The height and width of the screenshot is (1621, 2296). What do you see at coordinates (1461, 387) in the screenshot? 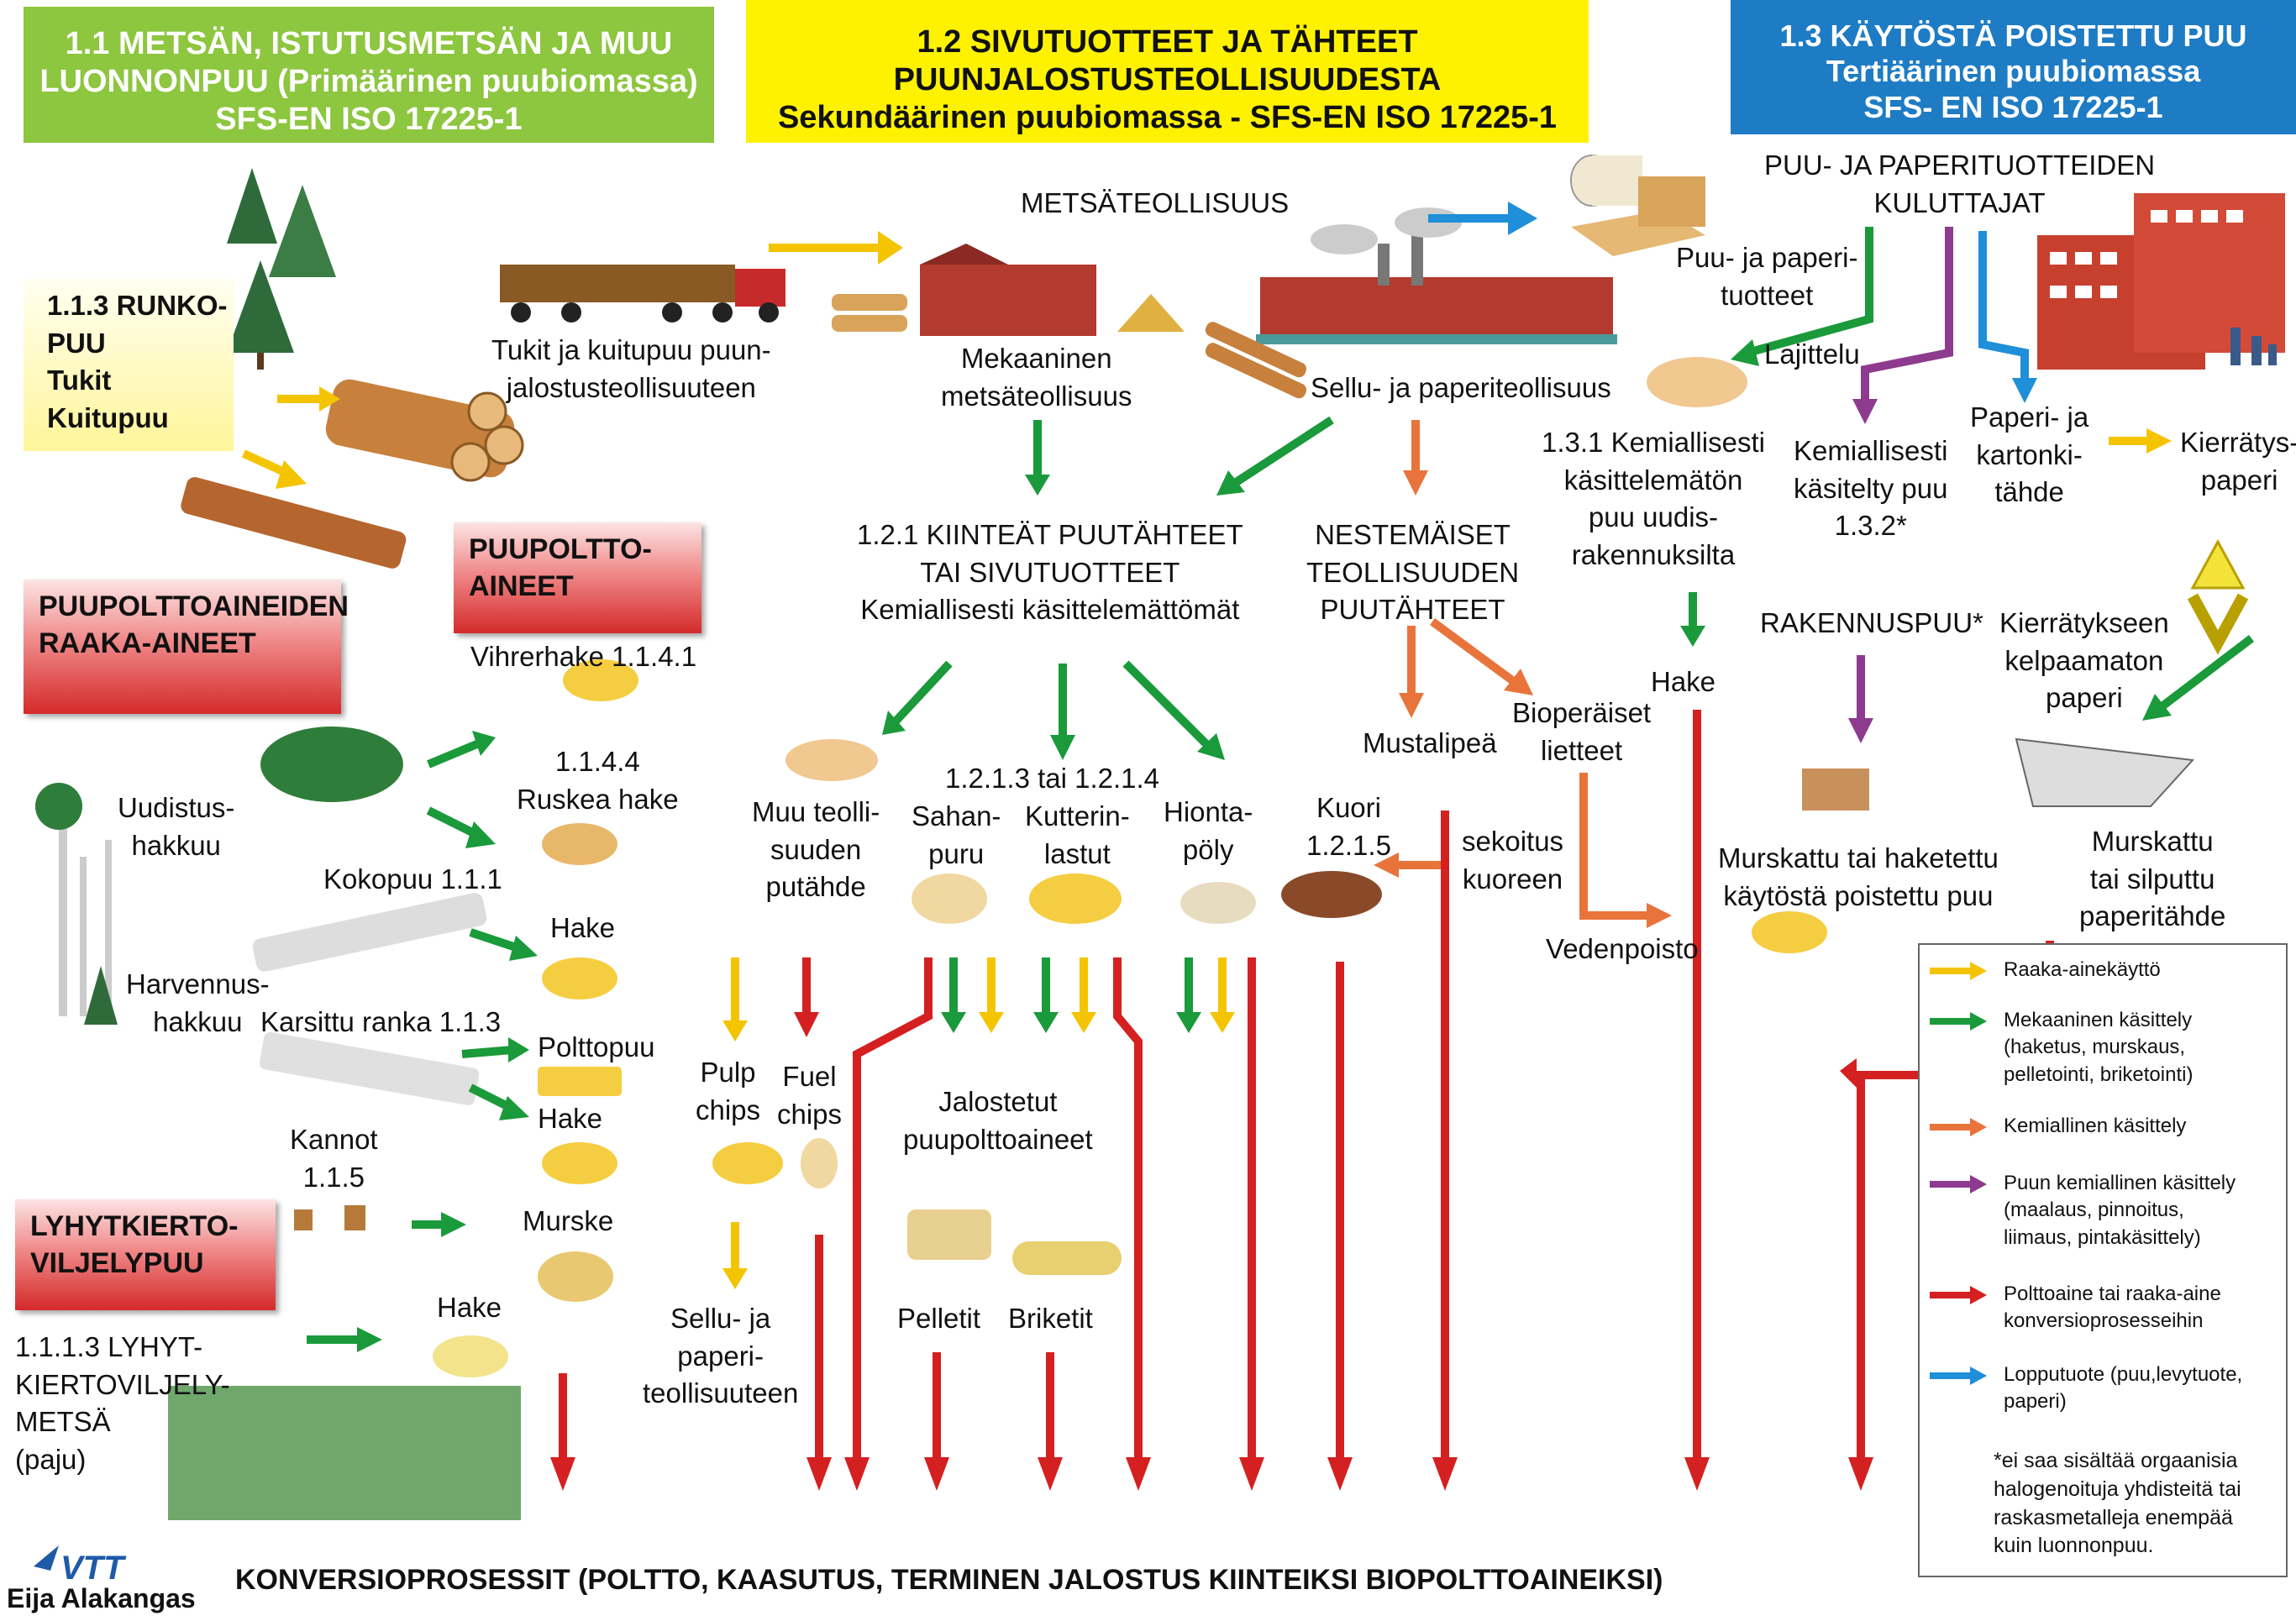
I see `pulp-paper-industry-label: Sellu- ja paperiteollisuus` at bounding box center [1461, 387].